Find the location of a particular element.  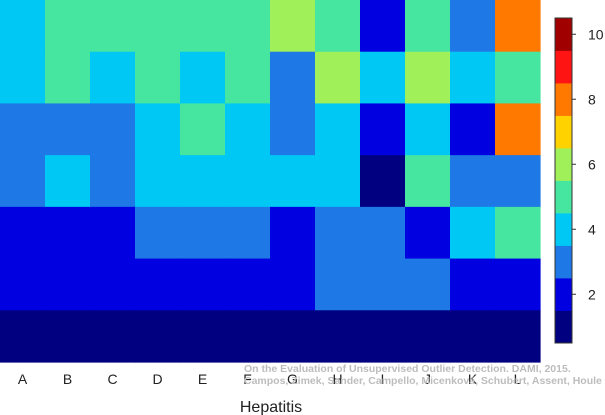

colorbar-tick-label-10: 10 is located at coordinates (596, 34).